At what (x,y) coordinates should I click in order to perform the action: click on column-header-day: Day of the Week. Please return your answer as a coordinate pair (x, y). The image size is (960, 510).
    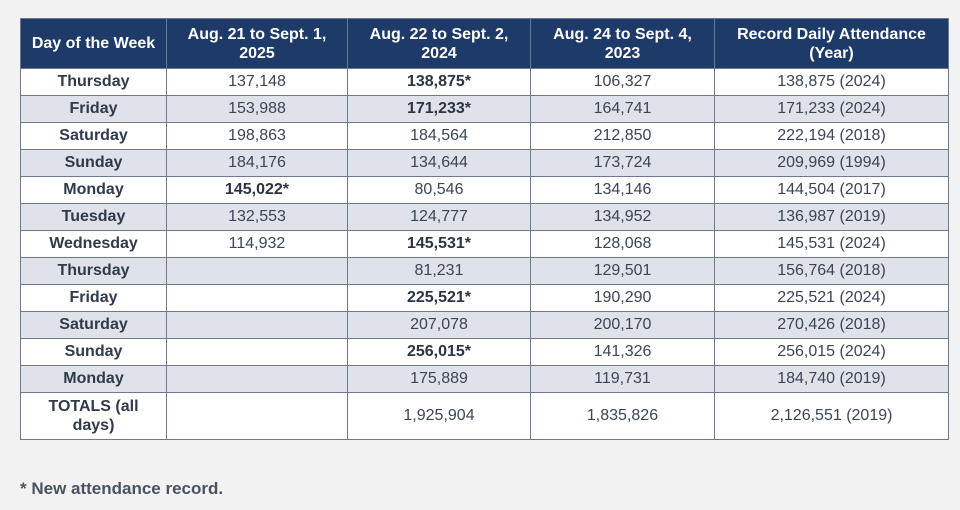
    Looking at the image, I should click on (93, 43).